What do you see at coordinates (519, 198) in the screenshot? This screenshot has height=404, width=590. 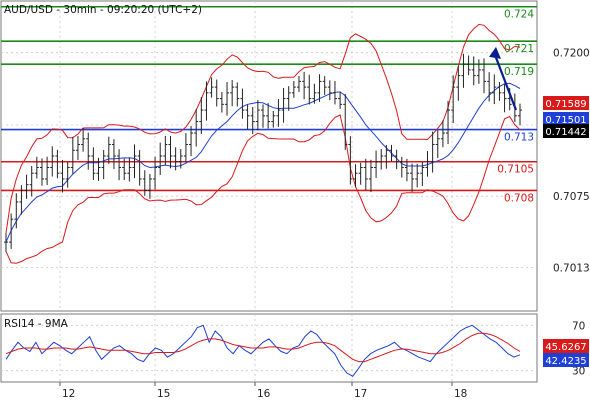 I see `level-label: 0.708` at bounding box center [519, 198].